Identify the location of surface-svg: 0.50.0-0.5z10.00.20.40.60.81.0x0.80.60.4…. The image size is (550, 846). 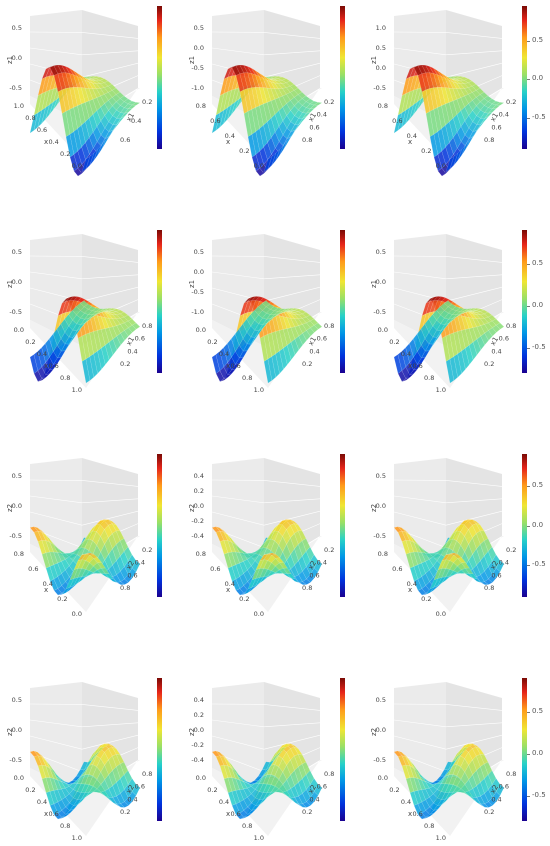
(75, 313).